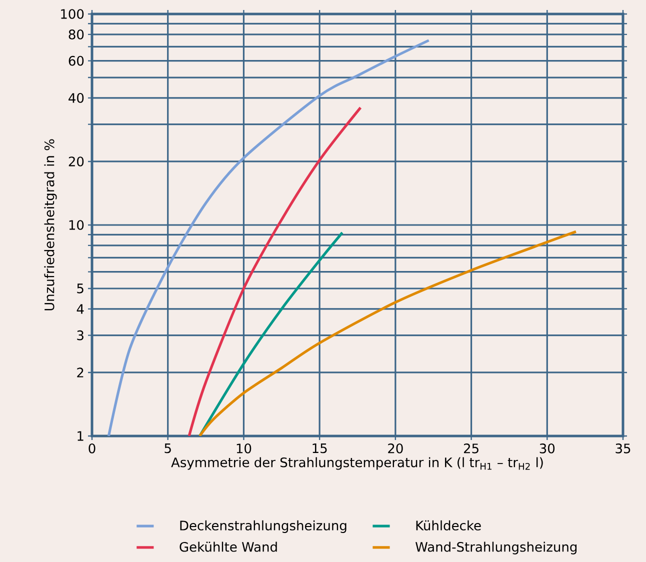 This screenshot has width=646, height=562. What do you see at coordinates (76, 161) in the screenshot?
I see `y-tick-label: 20` at bounding box center [76, 161].